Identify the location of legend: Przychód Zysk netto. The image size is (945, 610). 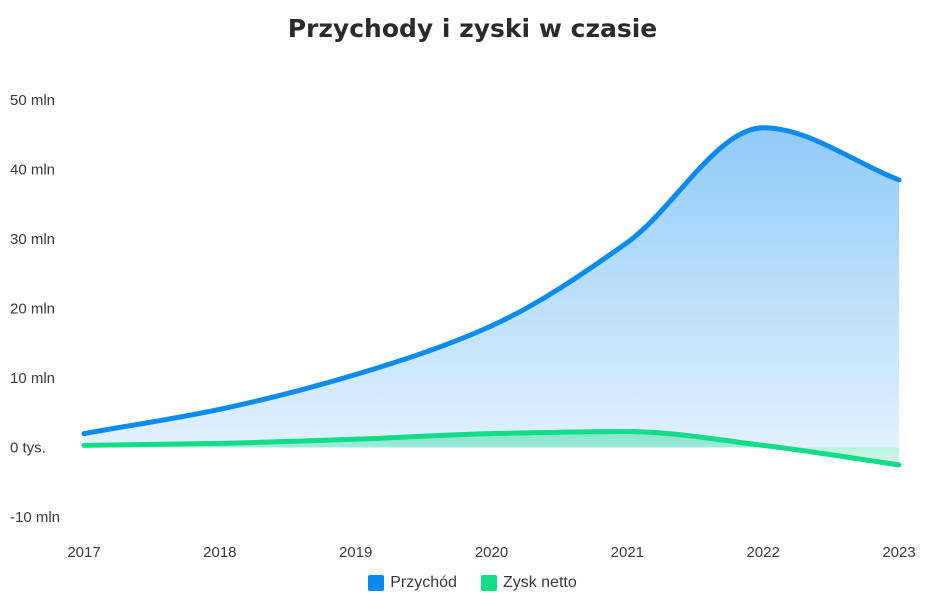
(472, 583).